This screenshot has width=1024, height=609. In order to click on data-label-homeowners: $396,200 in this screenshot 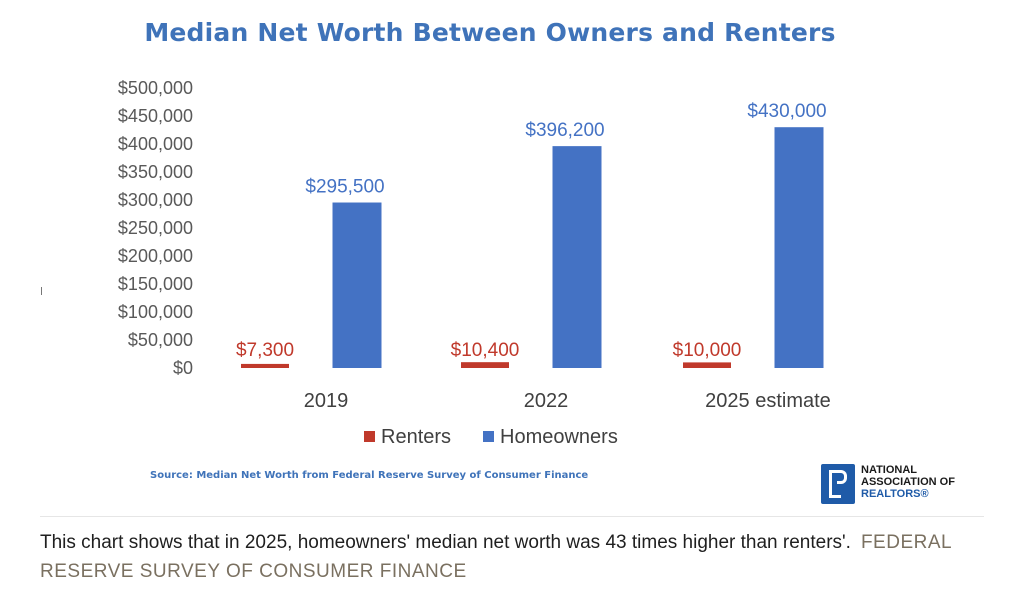, I will do `click(564, 130)`.